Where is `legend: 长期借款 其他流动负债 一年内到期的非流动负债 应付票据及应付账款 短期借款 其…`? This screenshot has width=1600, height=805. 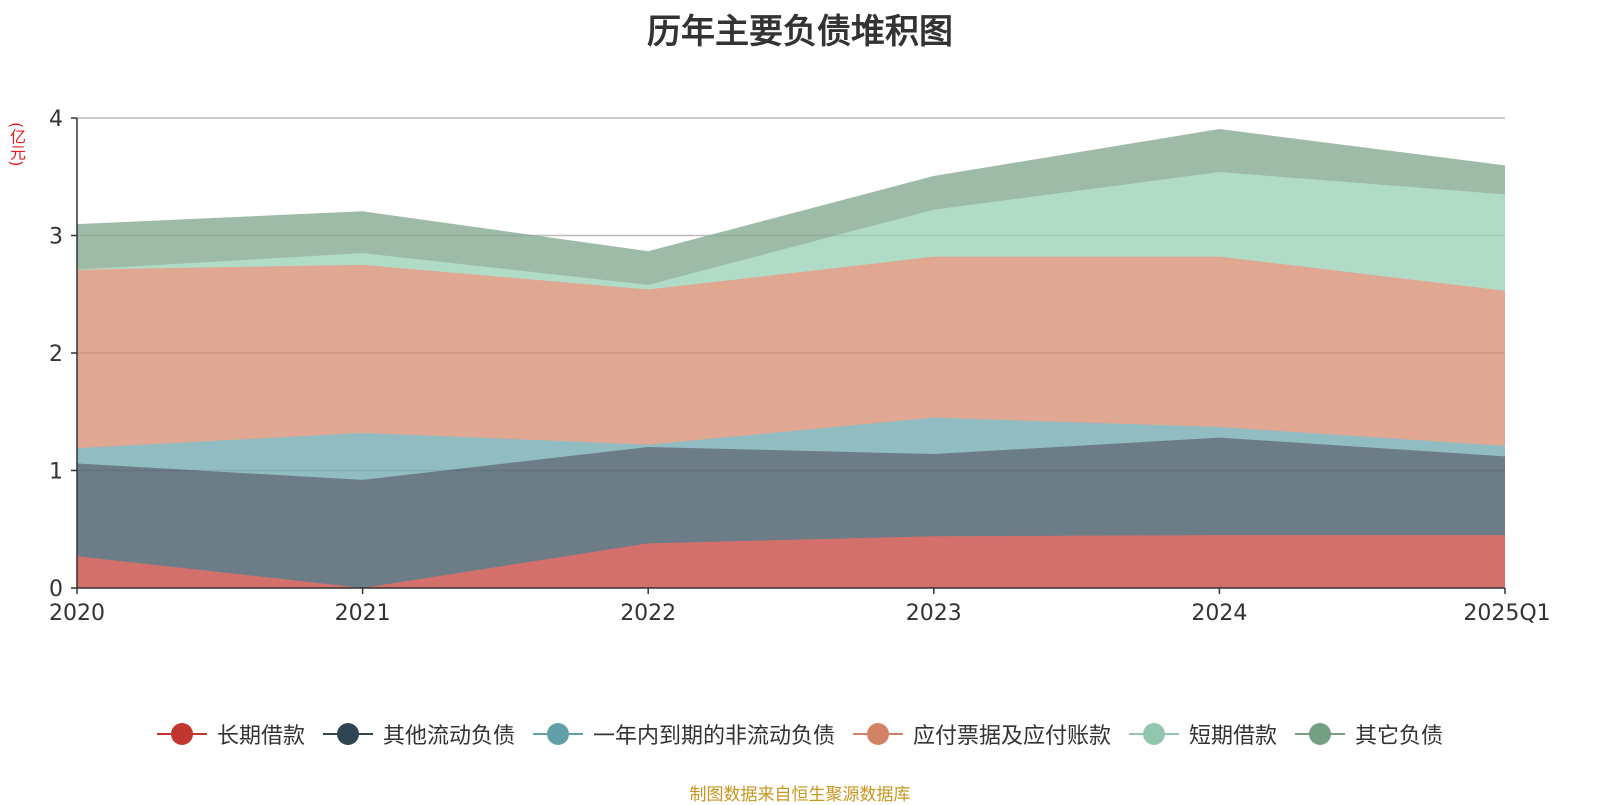 legend: 长期借款 其他流动负债 一年内到期的非流动负债 应付票据及应付账款 短期借款 其… is located at coordinates (800, 734).